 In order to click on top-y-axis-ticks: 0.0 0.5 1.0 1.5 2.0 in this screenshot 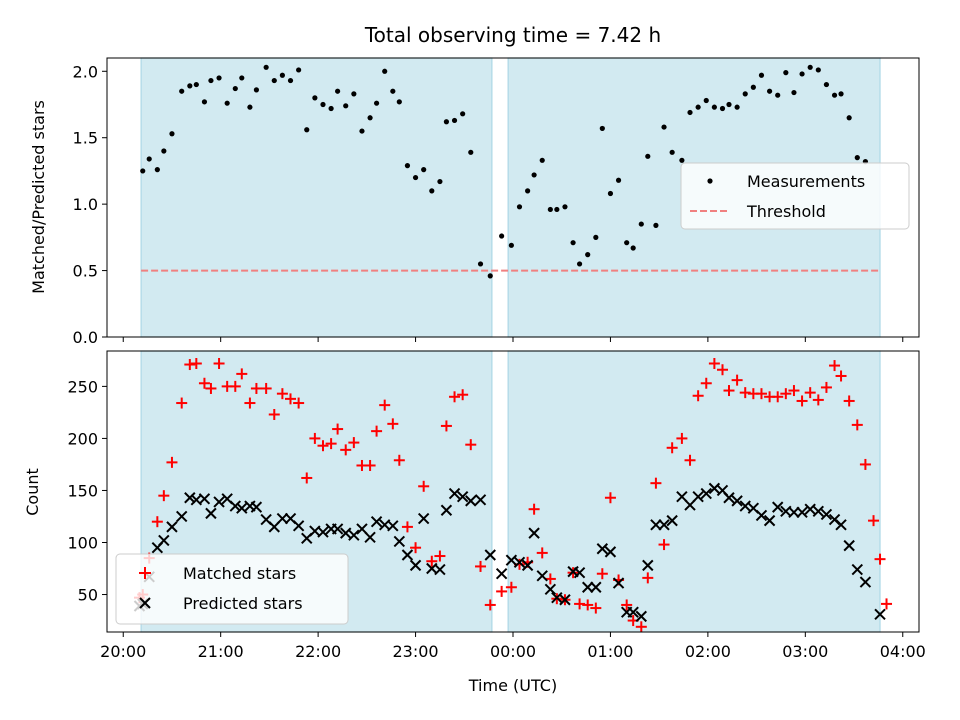, I will do `click(90, 204)`.